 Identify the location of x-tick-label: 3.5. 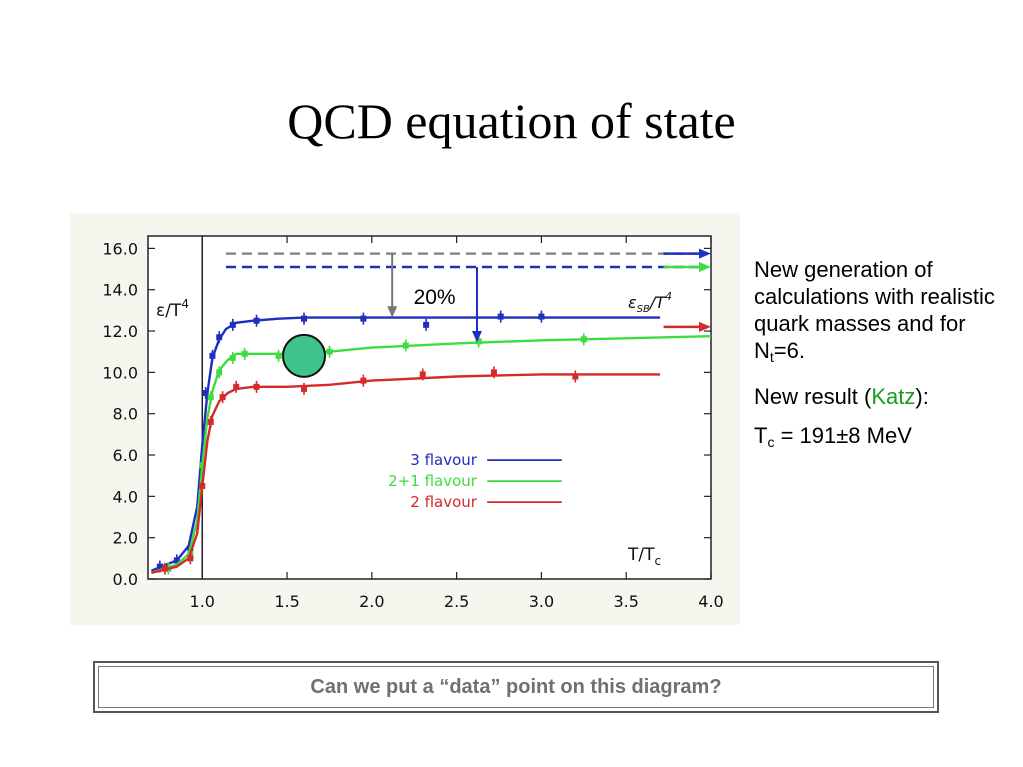
(625, 601).